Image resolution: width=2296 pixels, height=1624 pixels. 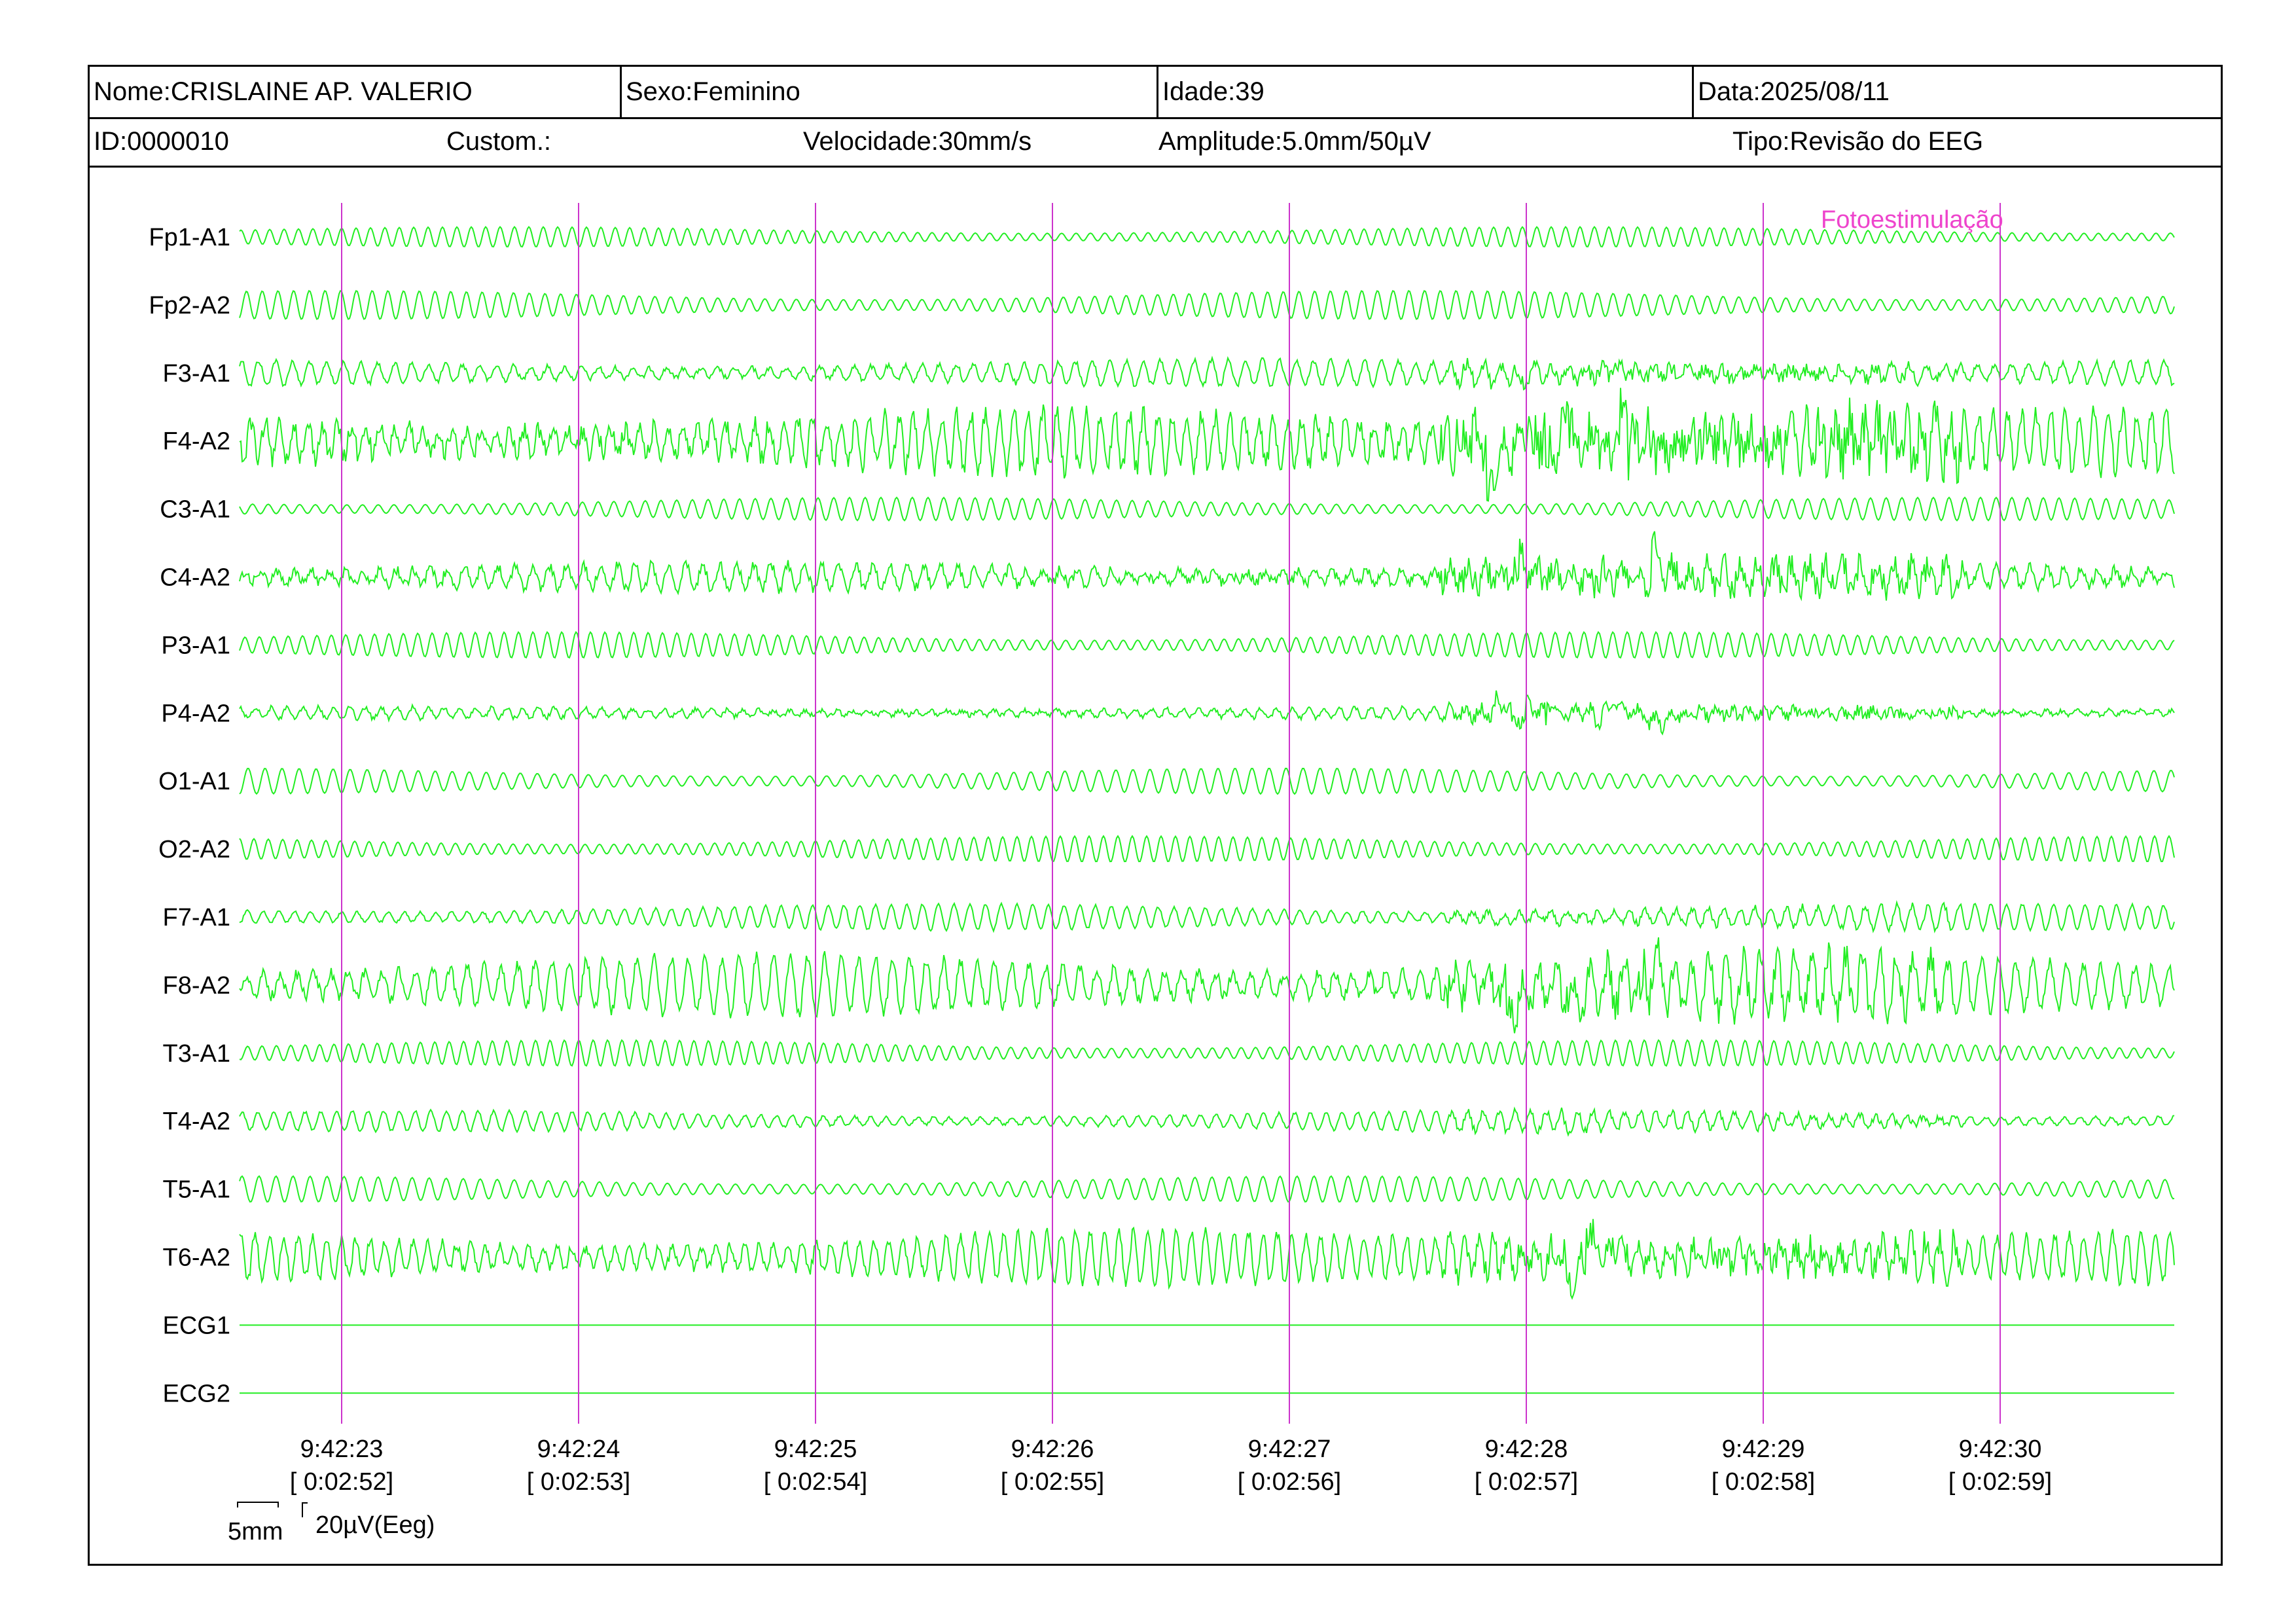 I want to click on elapsed-time-label: [ 0:02:54], so click(x=815, y=1482).